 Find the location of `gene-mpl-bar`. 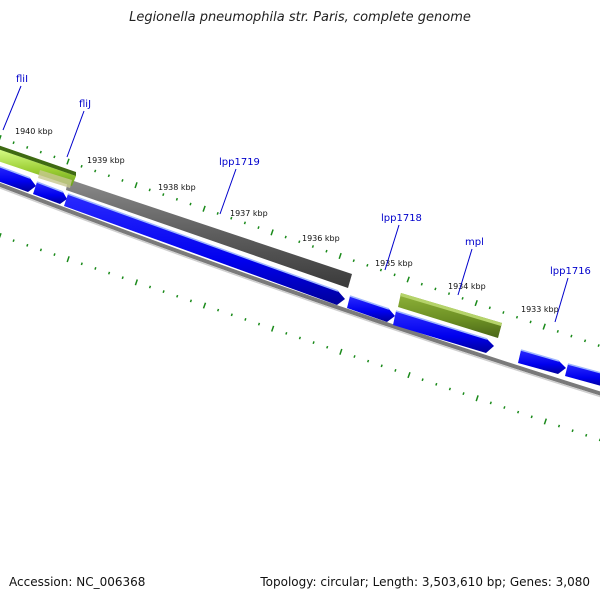

gene-mpl-bar is located at coordinates (450, 315).